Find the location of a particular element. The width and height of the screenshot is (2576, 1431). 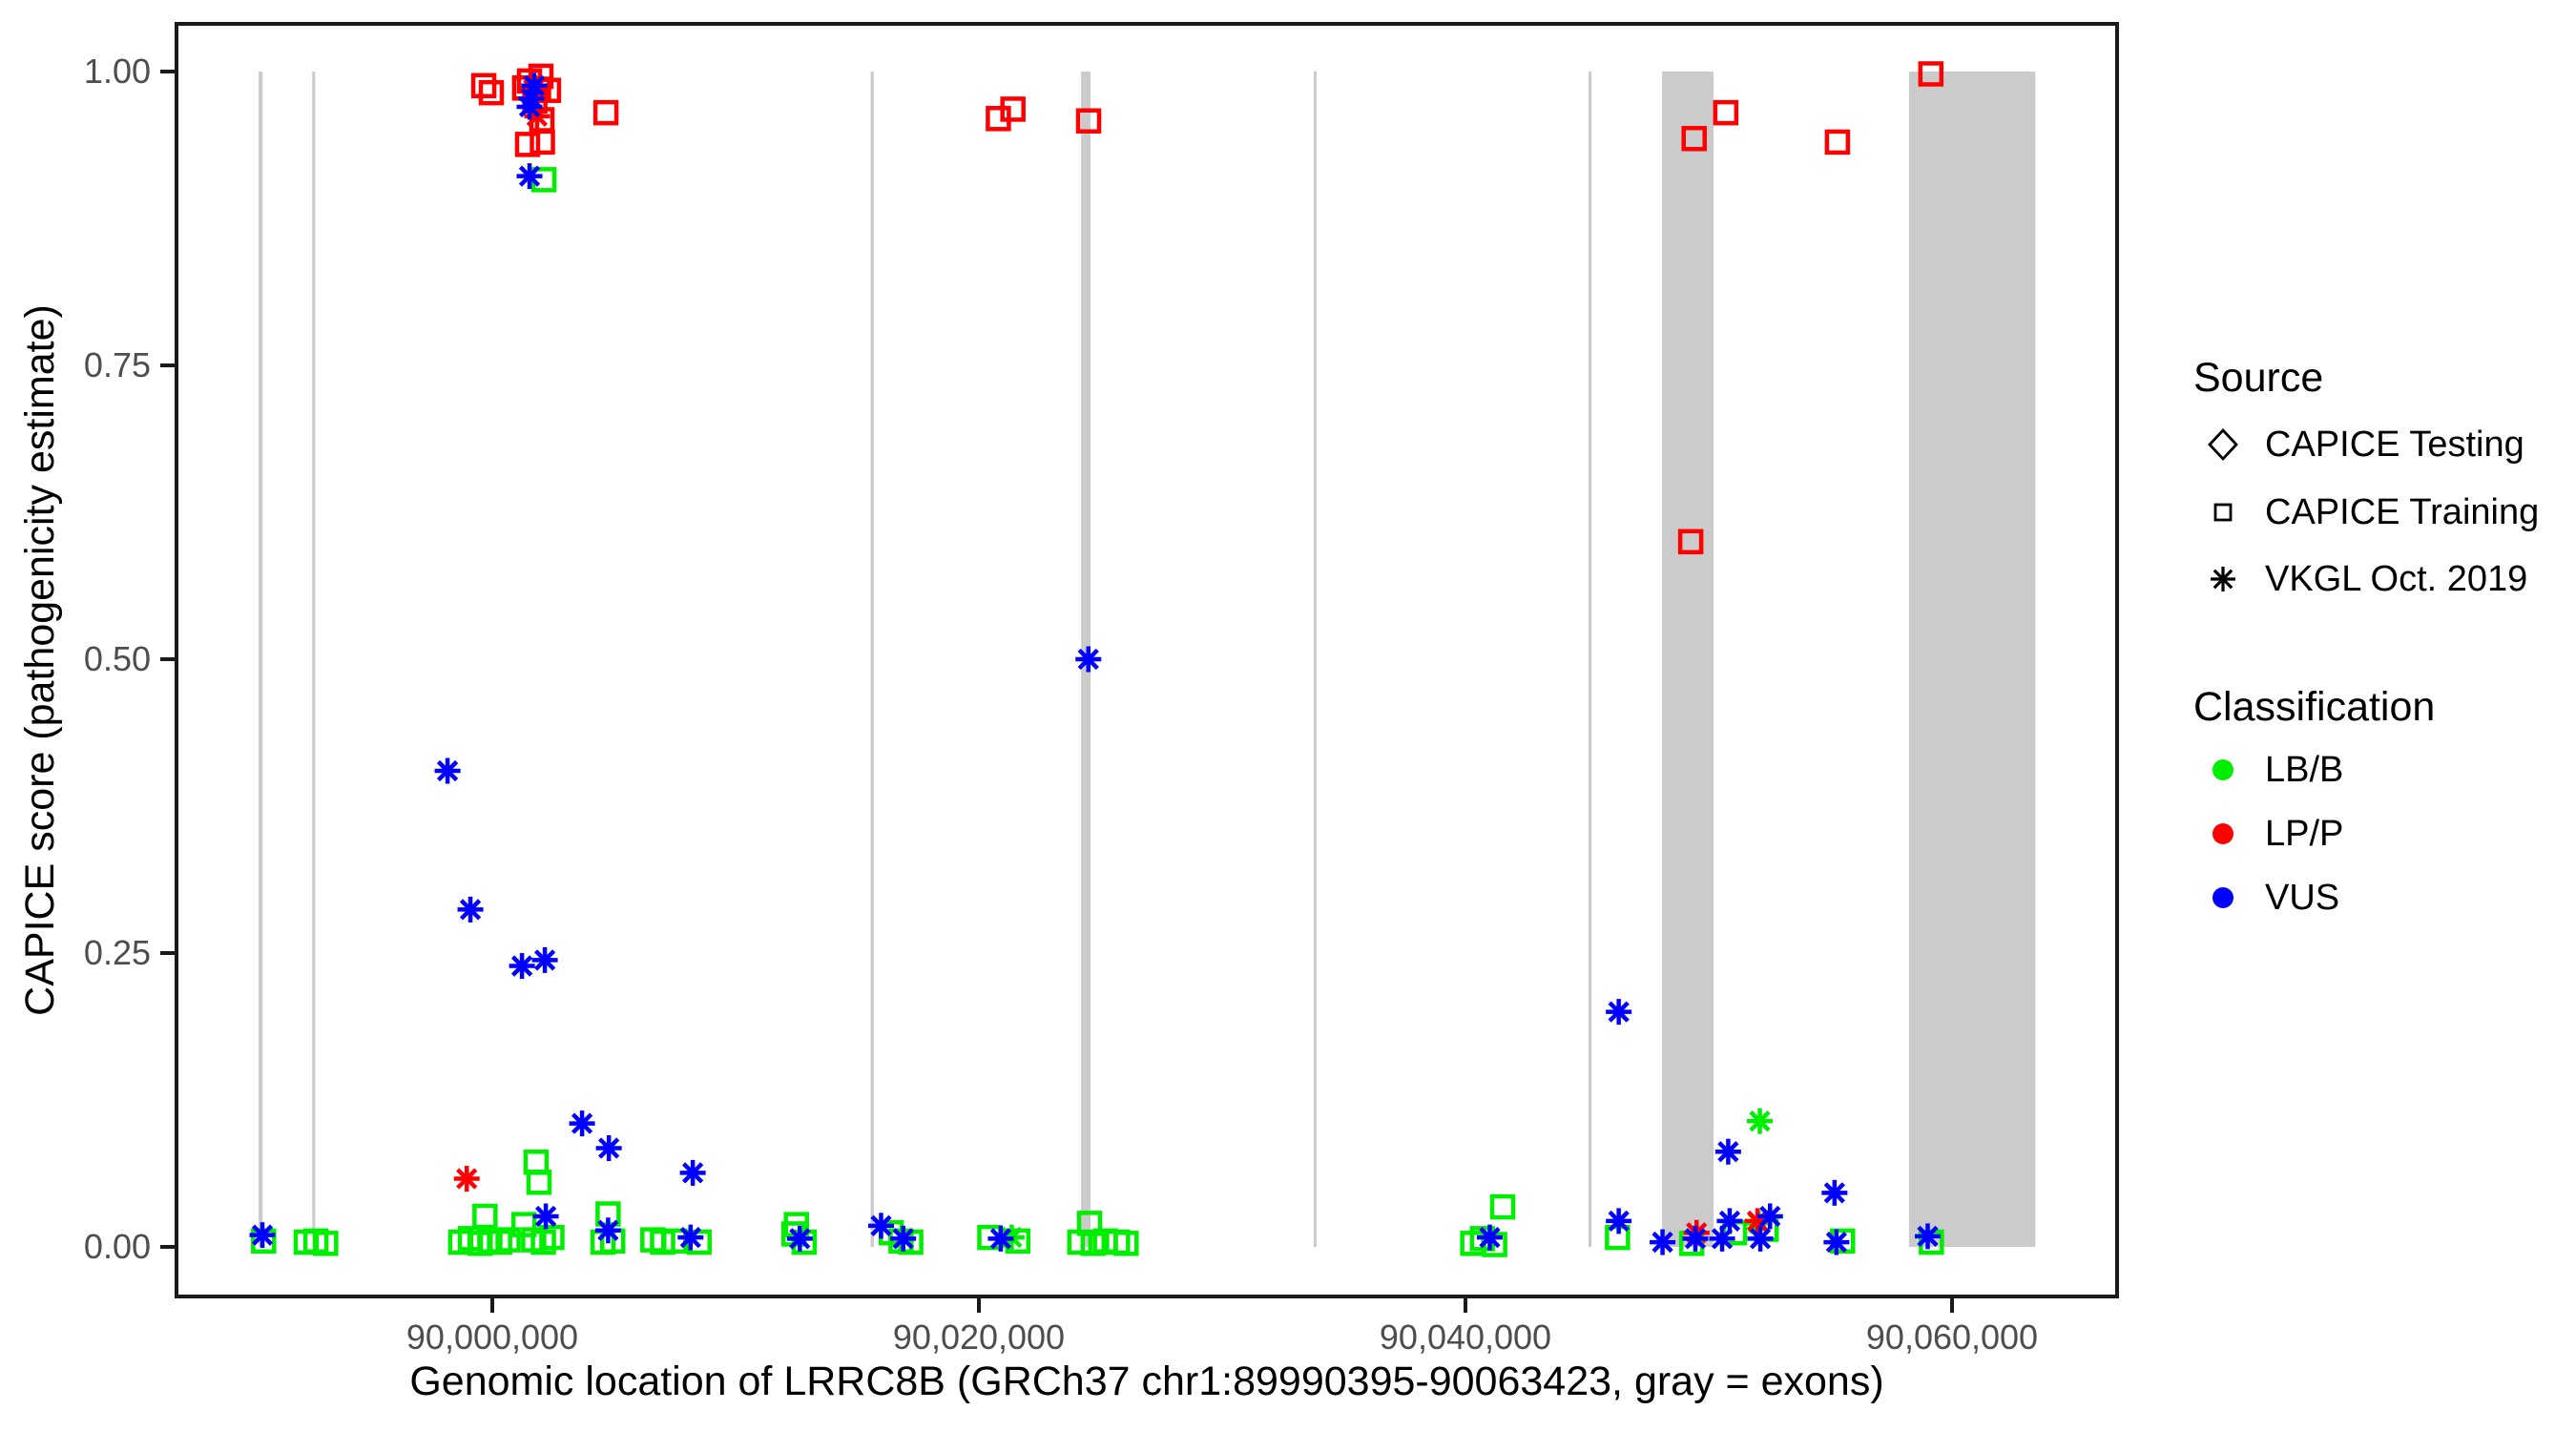

x-tick-label: 90,040,000 is located at coordinates (1465, 1337).